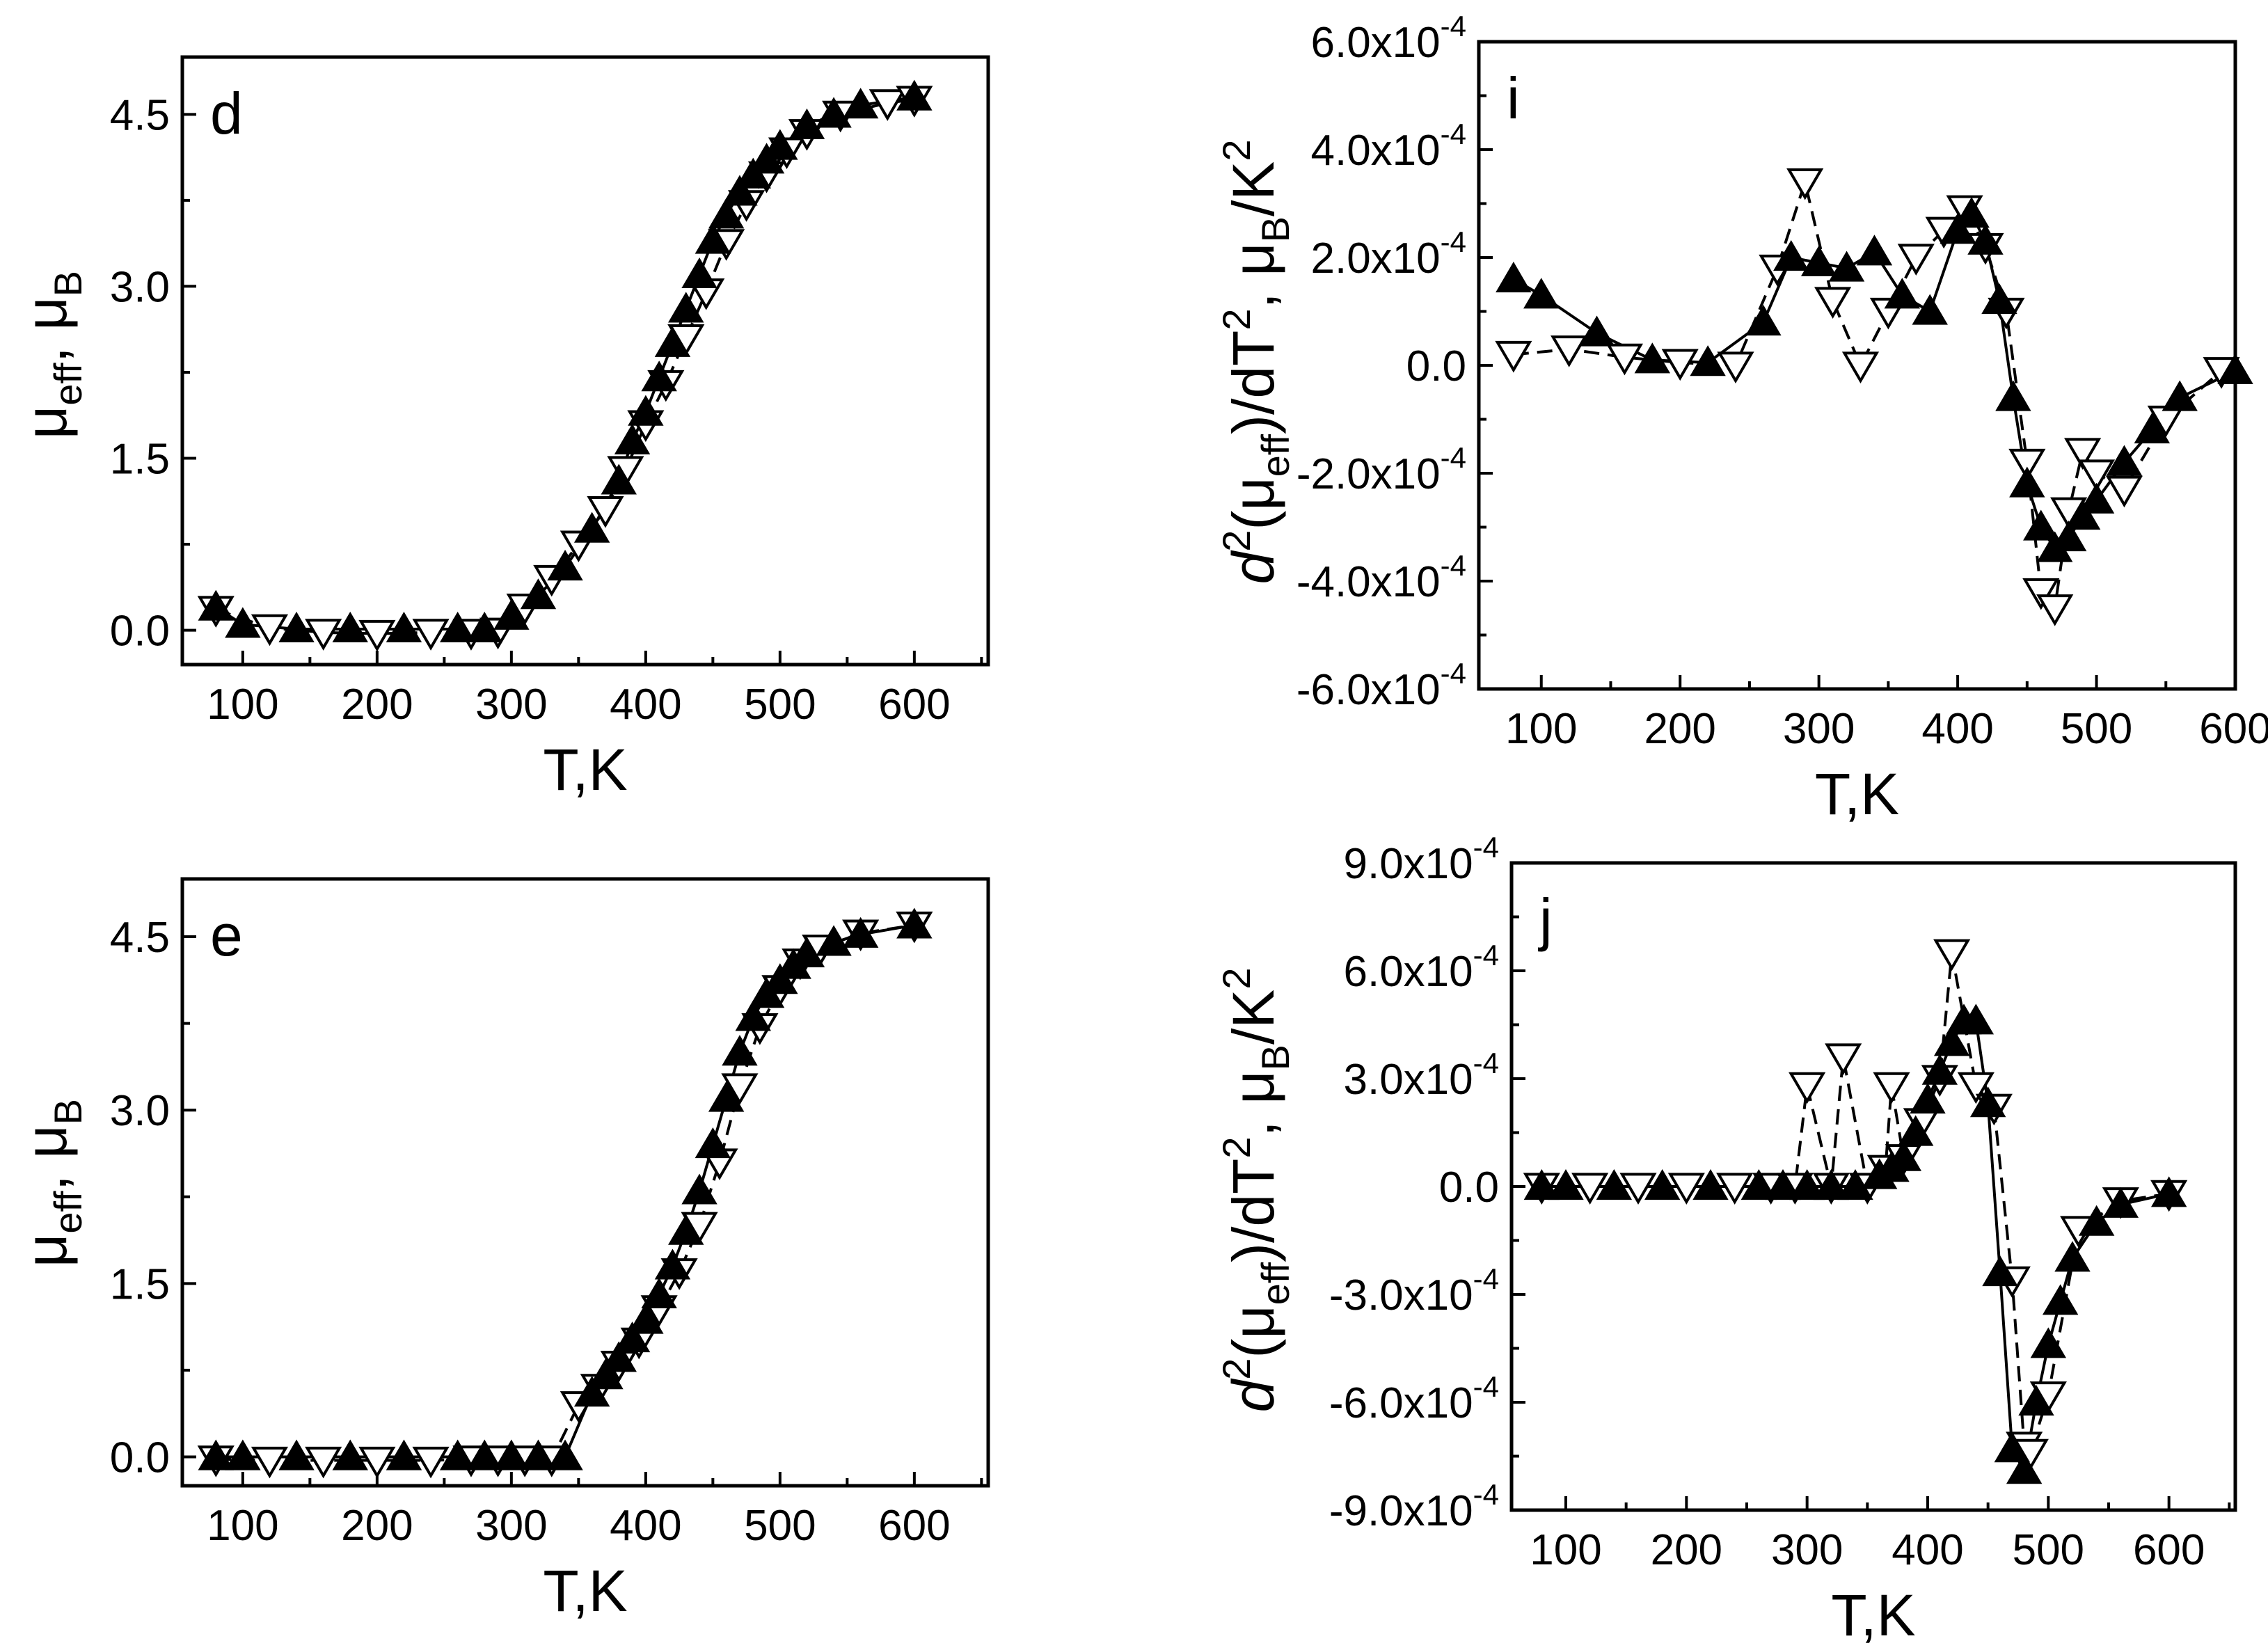 The height and width of the screenshot is (1650, 2268). Describe the element at coordinates (585, 769) in the screenshot. I see `x-axis-label: T,K` at that location.